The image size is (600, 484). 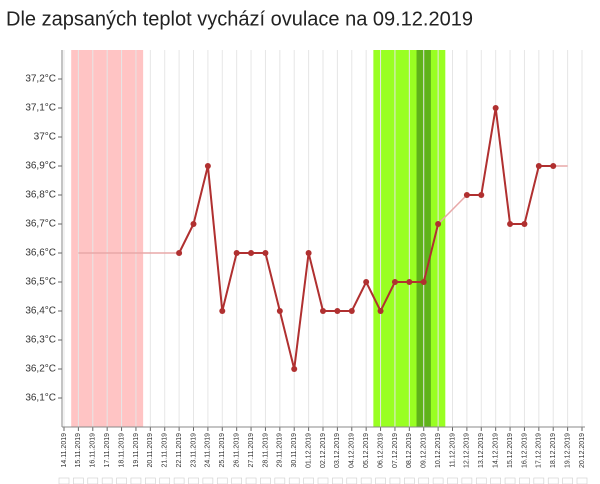 I want to click on y-tick-label: 36,3°C, so click(x=40, y=340).